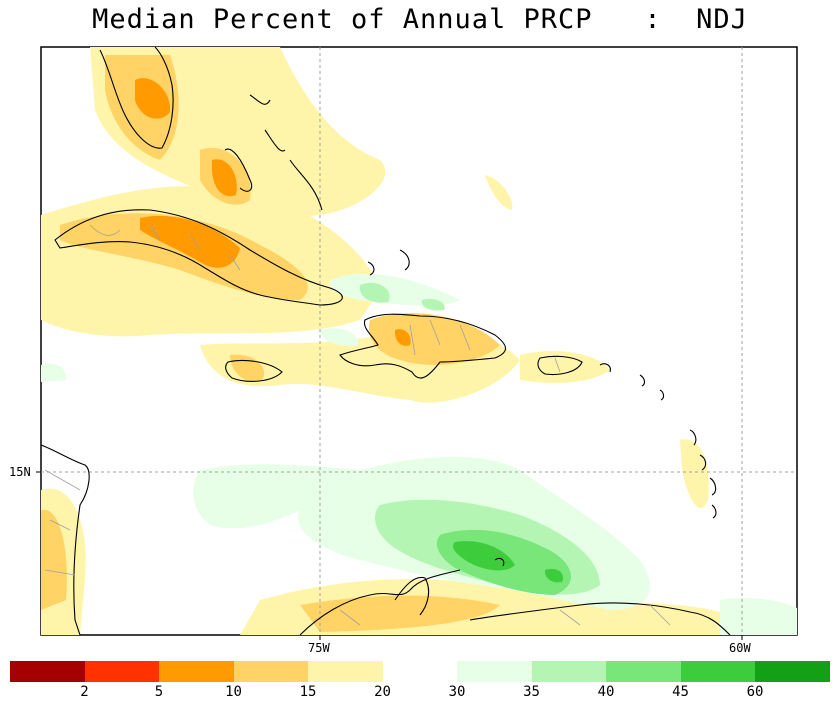  Describe the element at coordinates (423, 346) in the screenshot. I see `hispaniola-coast` at that location.